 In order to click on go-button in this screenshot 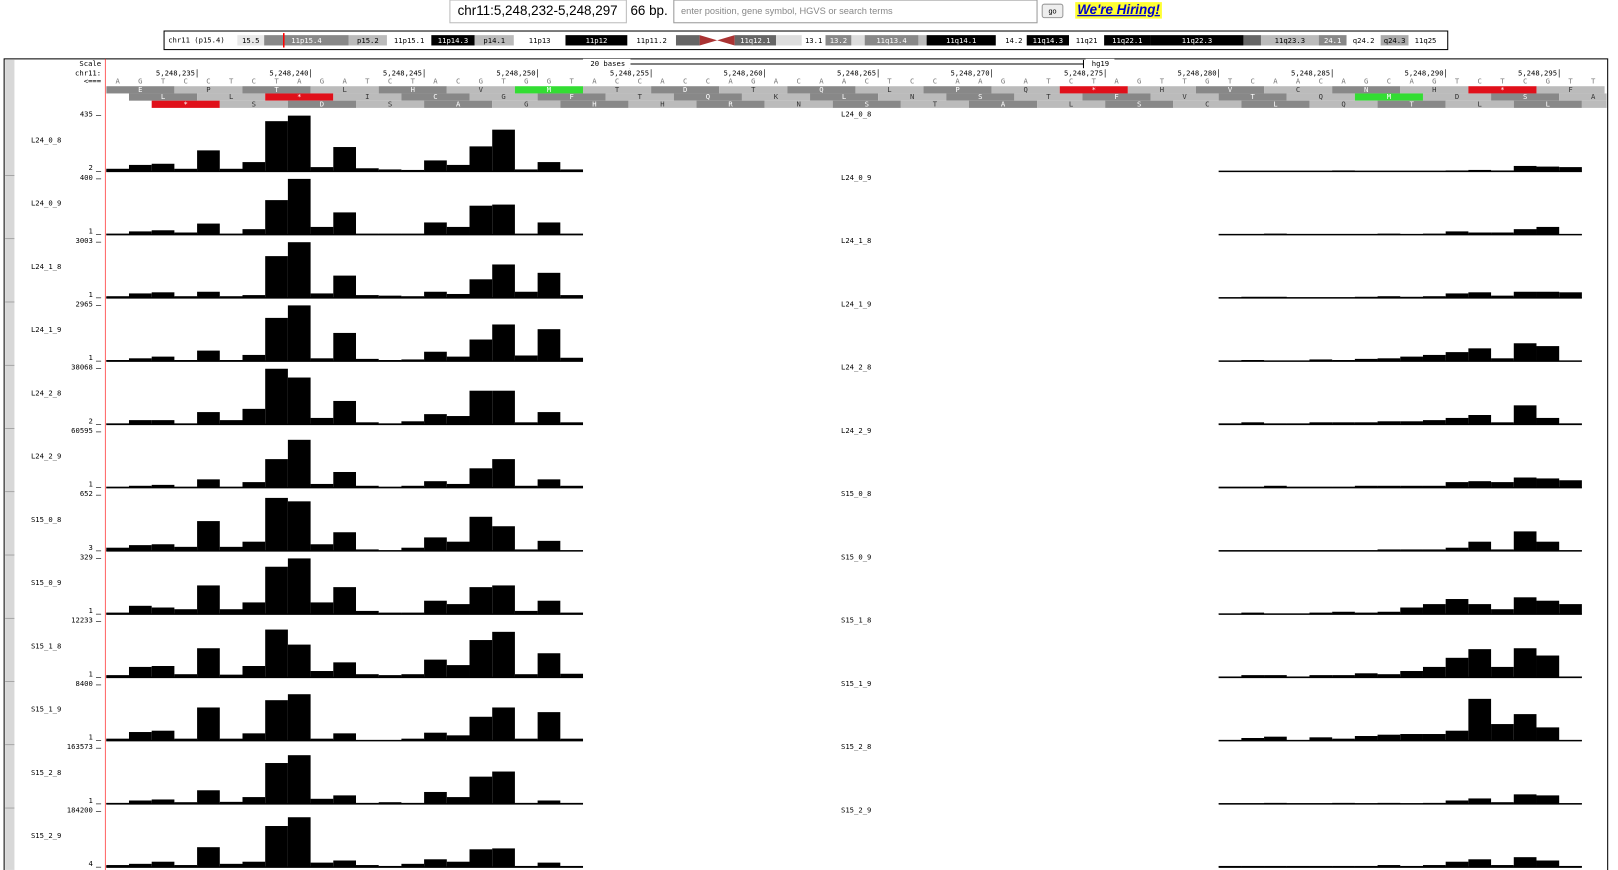, I will do `click(1052, 11)`.